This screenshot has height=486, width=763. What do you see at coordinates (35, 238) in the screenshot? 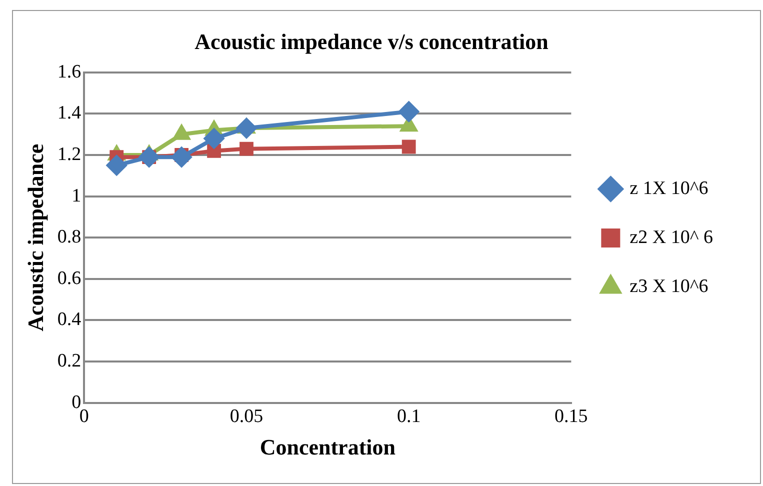
I see `y-axis-title: Acoustic impedance` at bounding box center [35, 238].